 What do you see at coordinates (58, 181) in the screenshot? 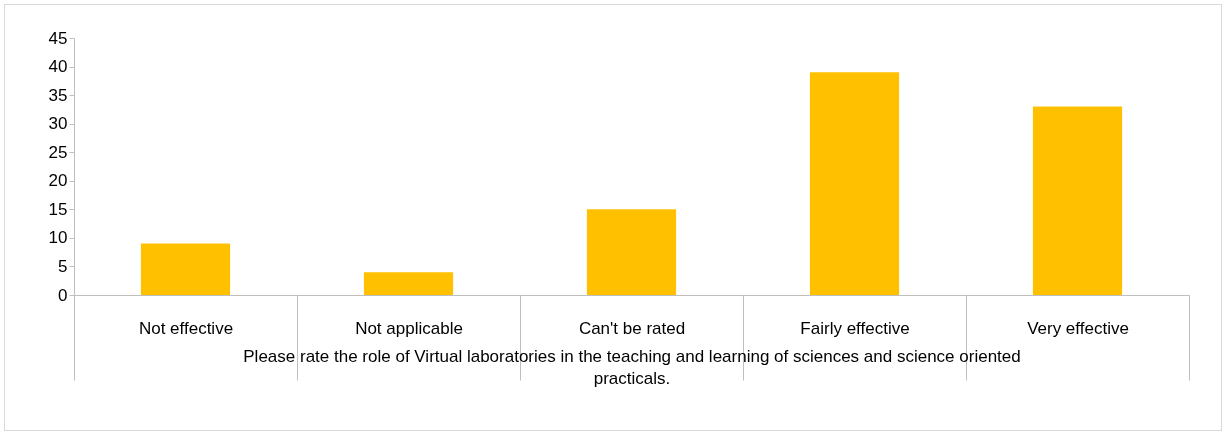
I see `y-tick-label: 20` at bounding box center [58, 181].